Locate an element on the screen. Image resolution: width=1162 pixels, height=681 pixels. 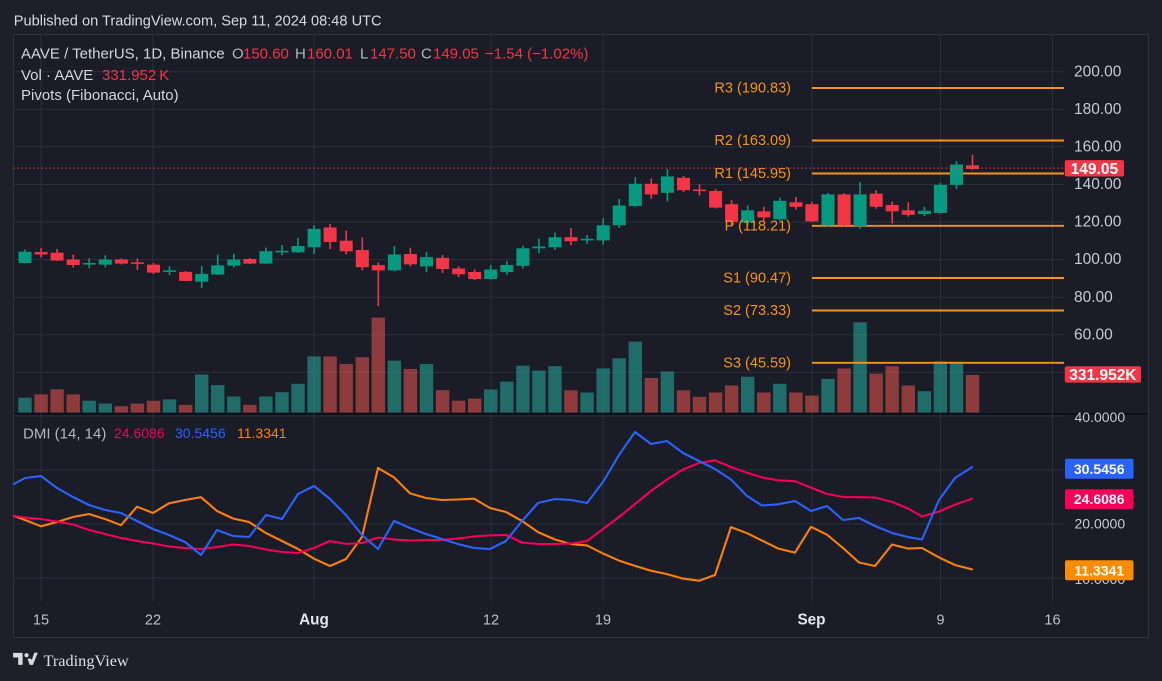
svg-text: 19 is located at coordinates (603, 621).